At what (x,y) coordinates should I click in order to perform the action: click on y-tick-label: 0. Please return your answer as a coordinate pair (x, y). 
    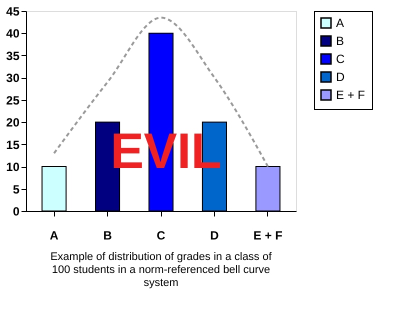
    Looking at the image, I should click on (16, 211).